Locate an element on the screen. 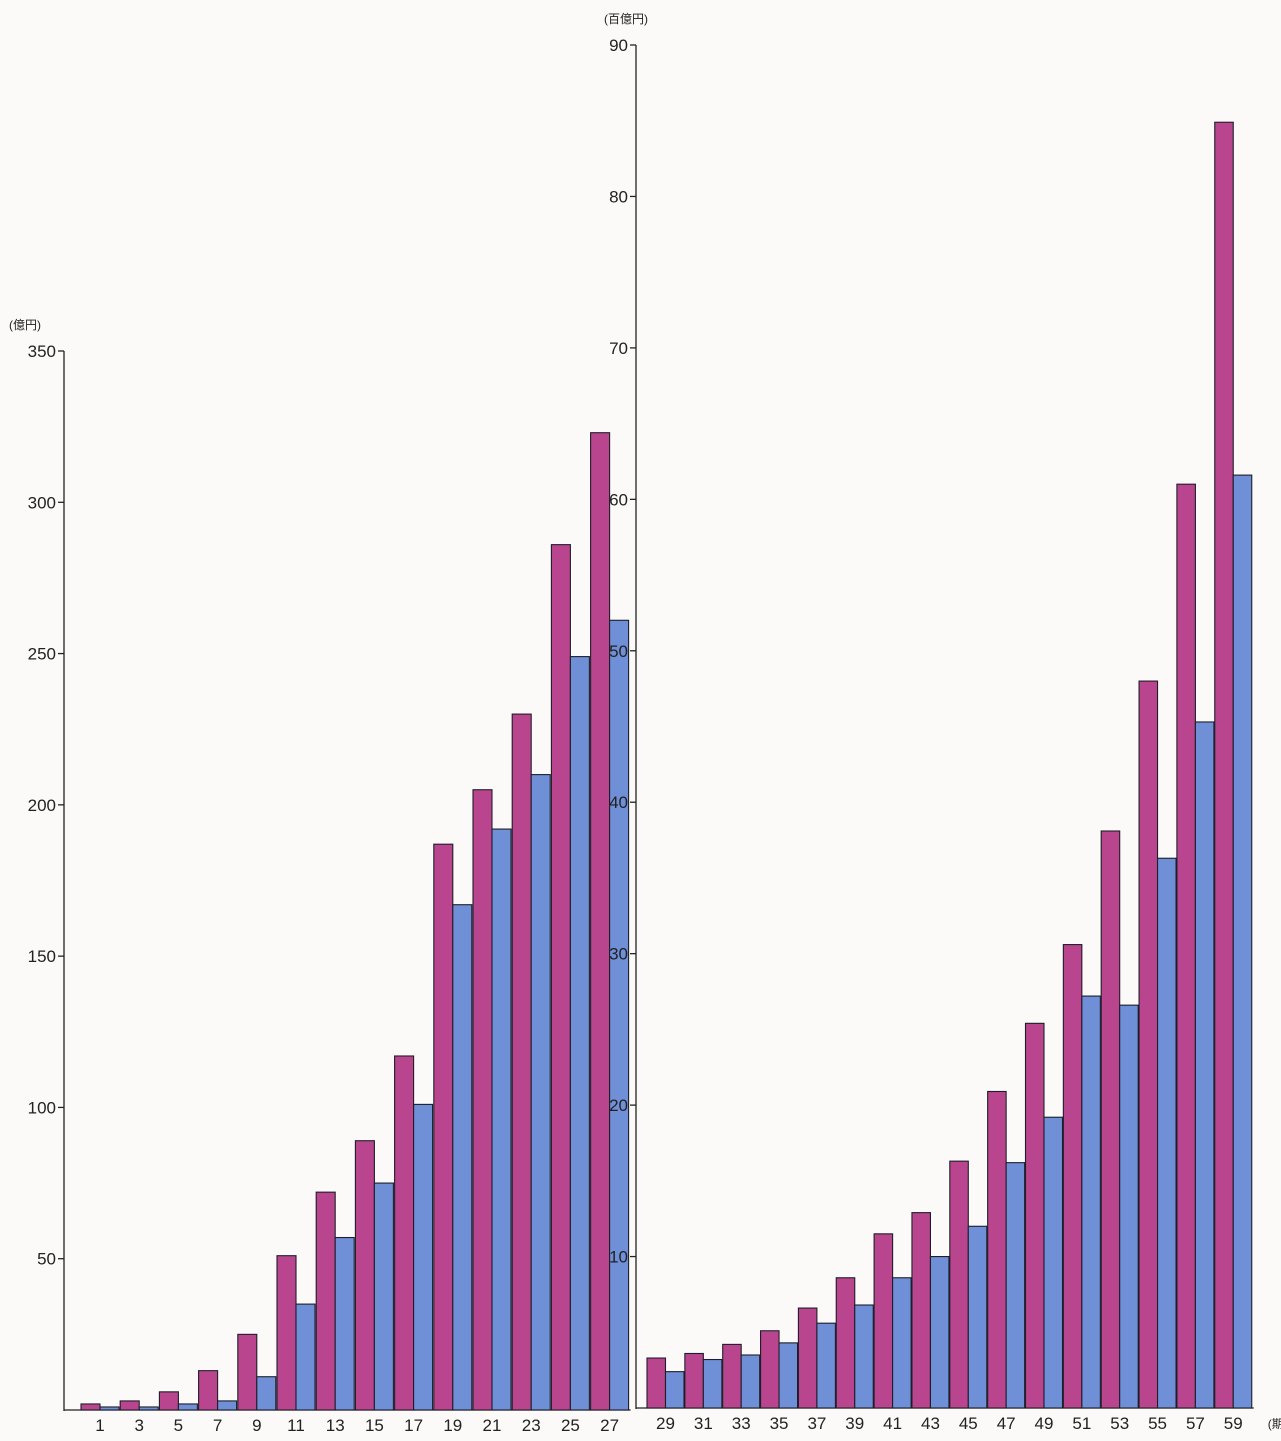 The image size is (1281, 1441). left-x-tick-label: 17 is located at coordinates (413, 1425).